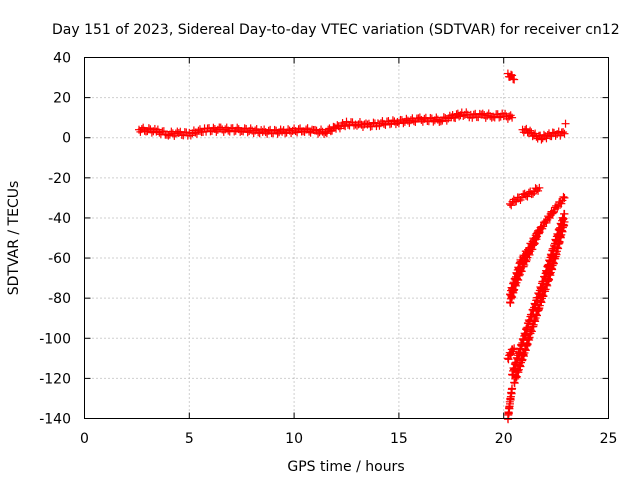 This screenshot has width=640, height=480. I want to click on y-tick-label: -100, so click(55, 339).